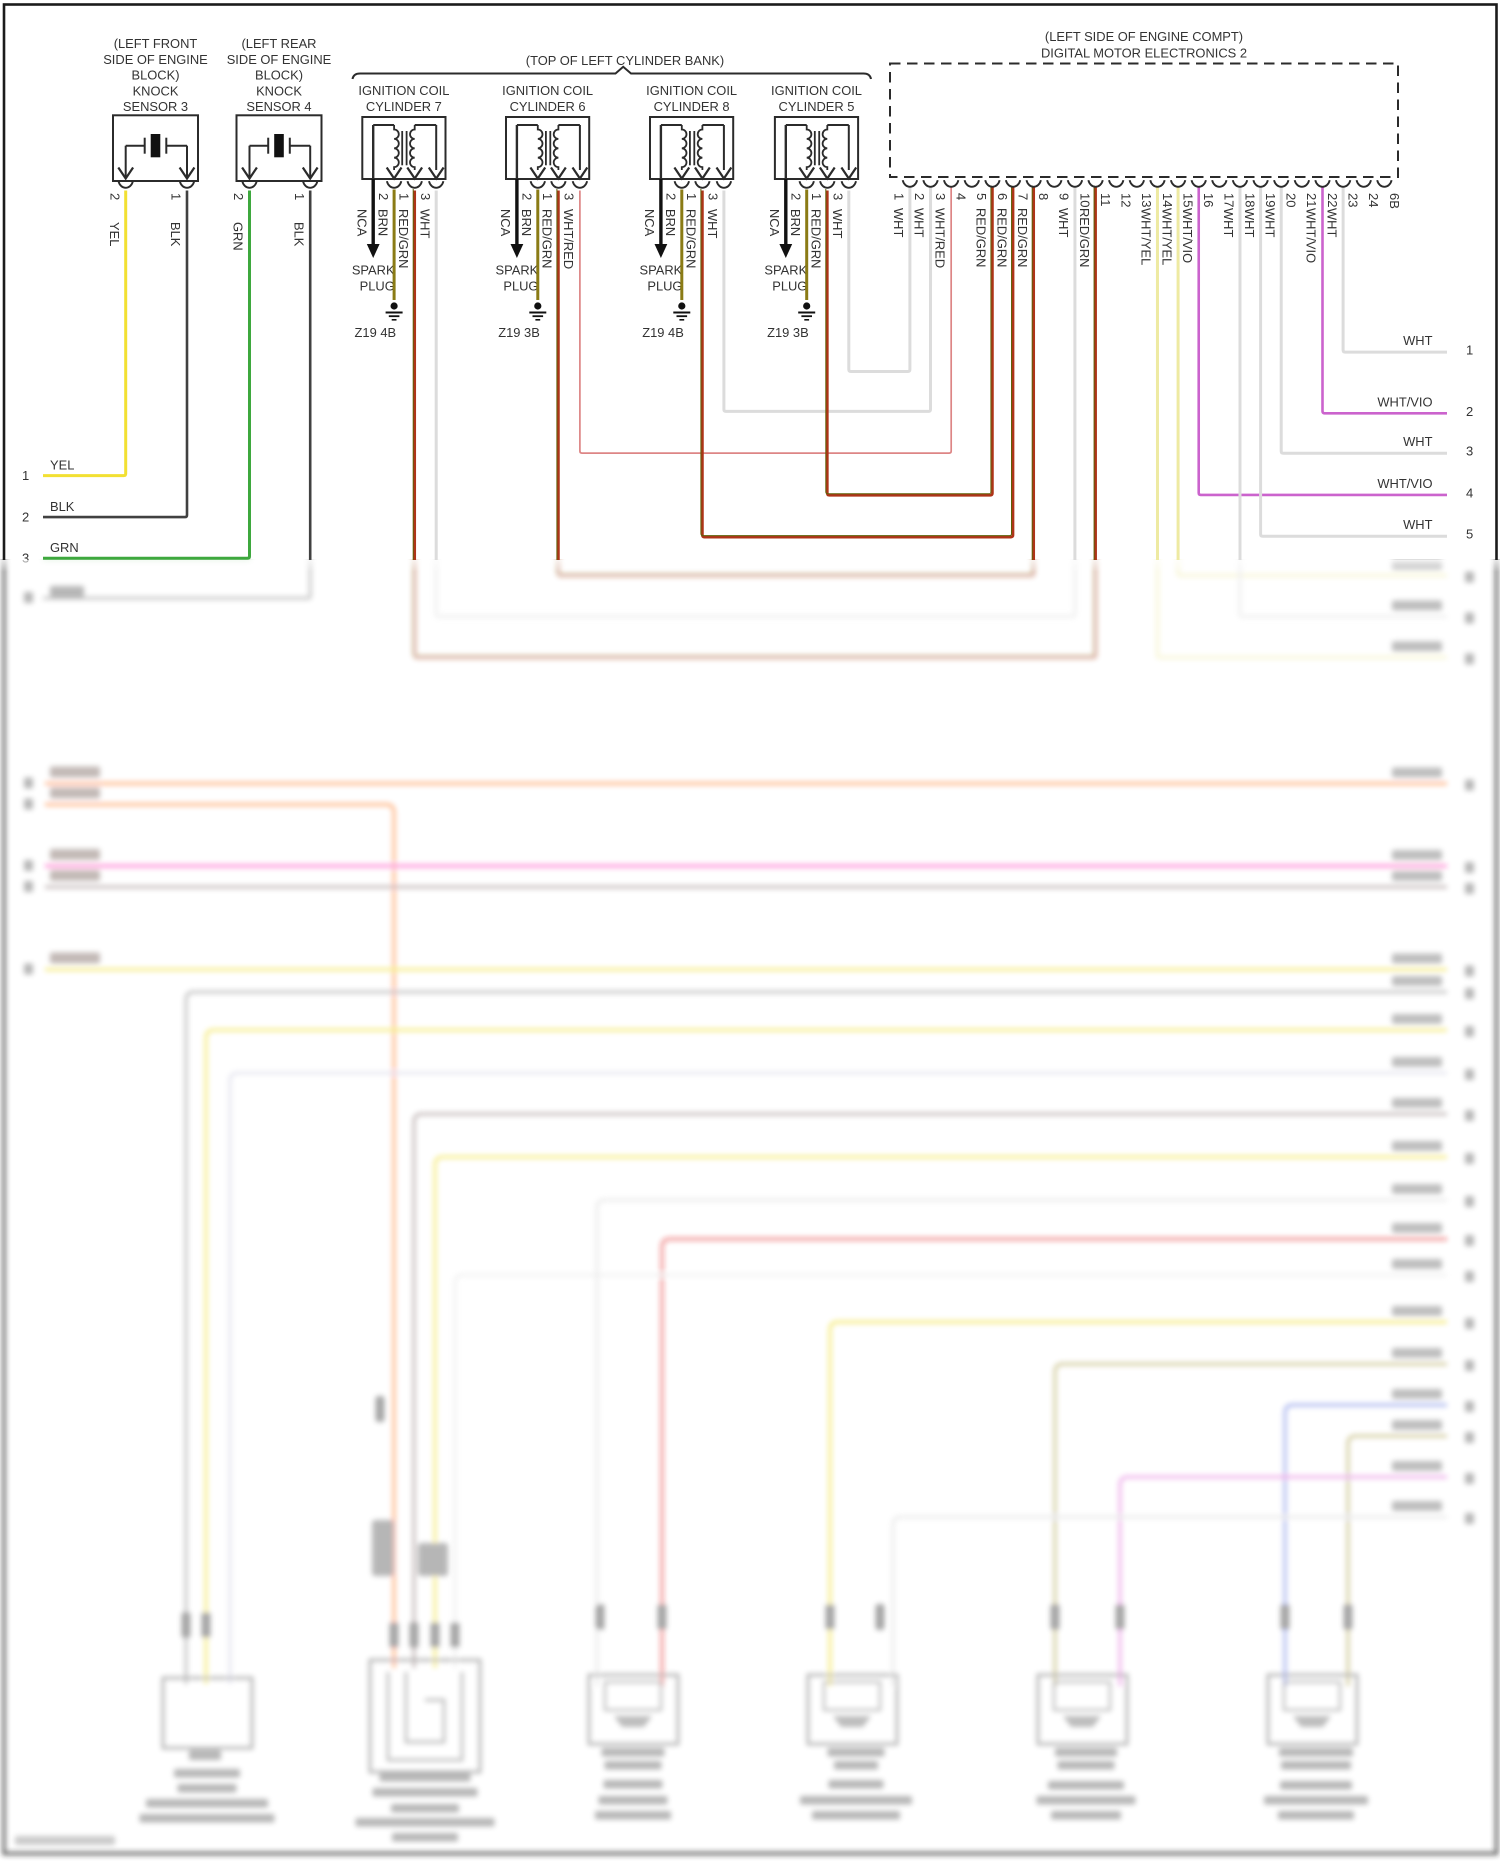  Describe the element at coordinates (1002, 196) in the screenshot. I see `svg-text: 6` at that location.